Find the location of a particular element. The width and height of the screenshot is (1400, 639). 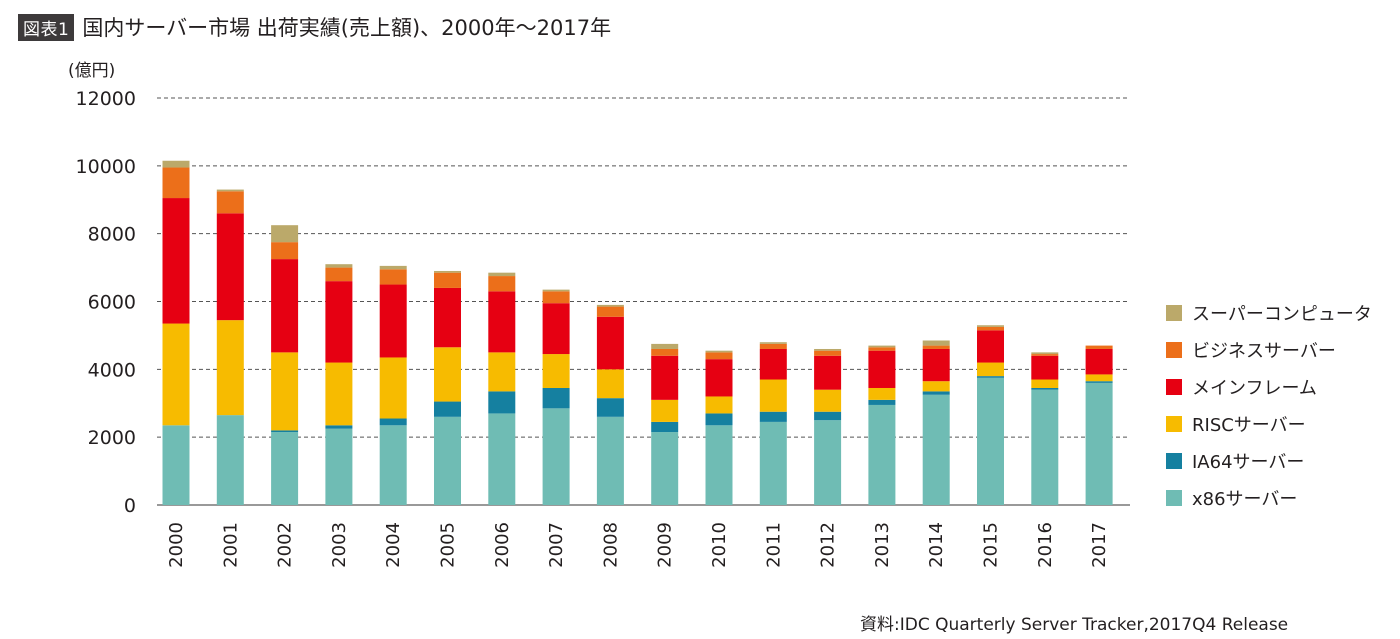

chart-title: 図表1 国内サーバー市場 出荷実績(売上額)、2000年〜2017年 is located at coordinates (314, 27).